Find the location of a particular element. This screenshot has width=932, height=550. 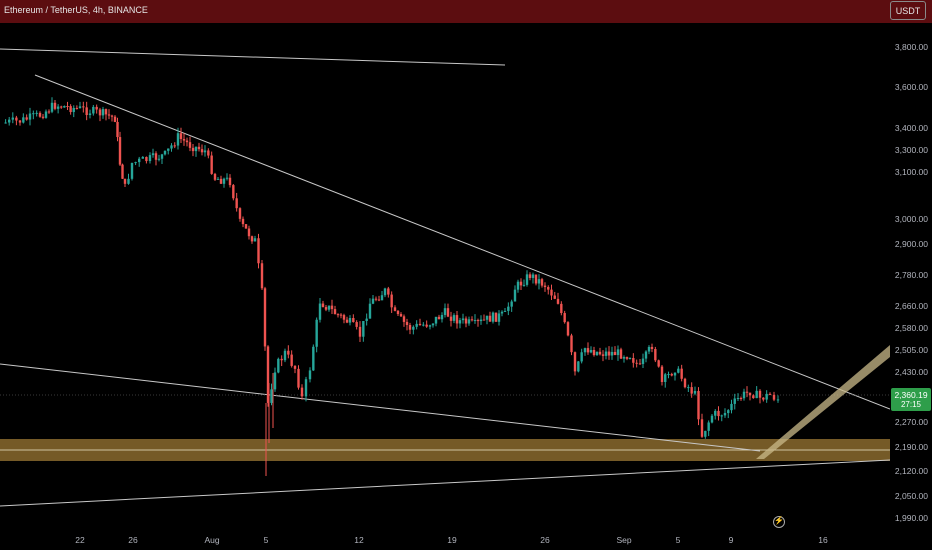

lightning-icon: ⚡ is located at coordinates (779, 522).